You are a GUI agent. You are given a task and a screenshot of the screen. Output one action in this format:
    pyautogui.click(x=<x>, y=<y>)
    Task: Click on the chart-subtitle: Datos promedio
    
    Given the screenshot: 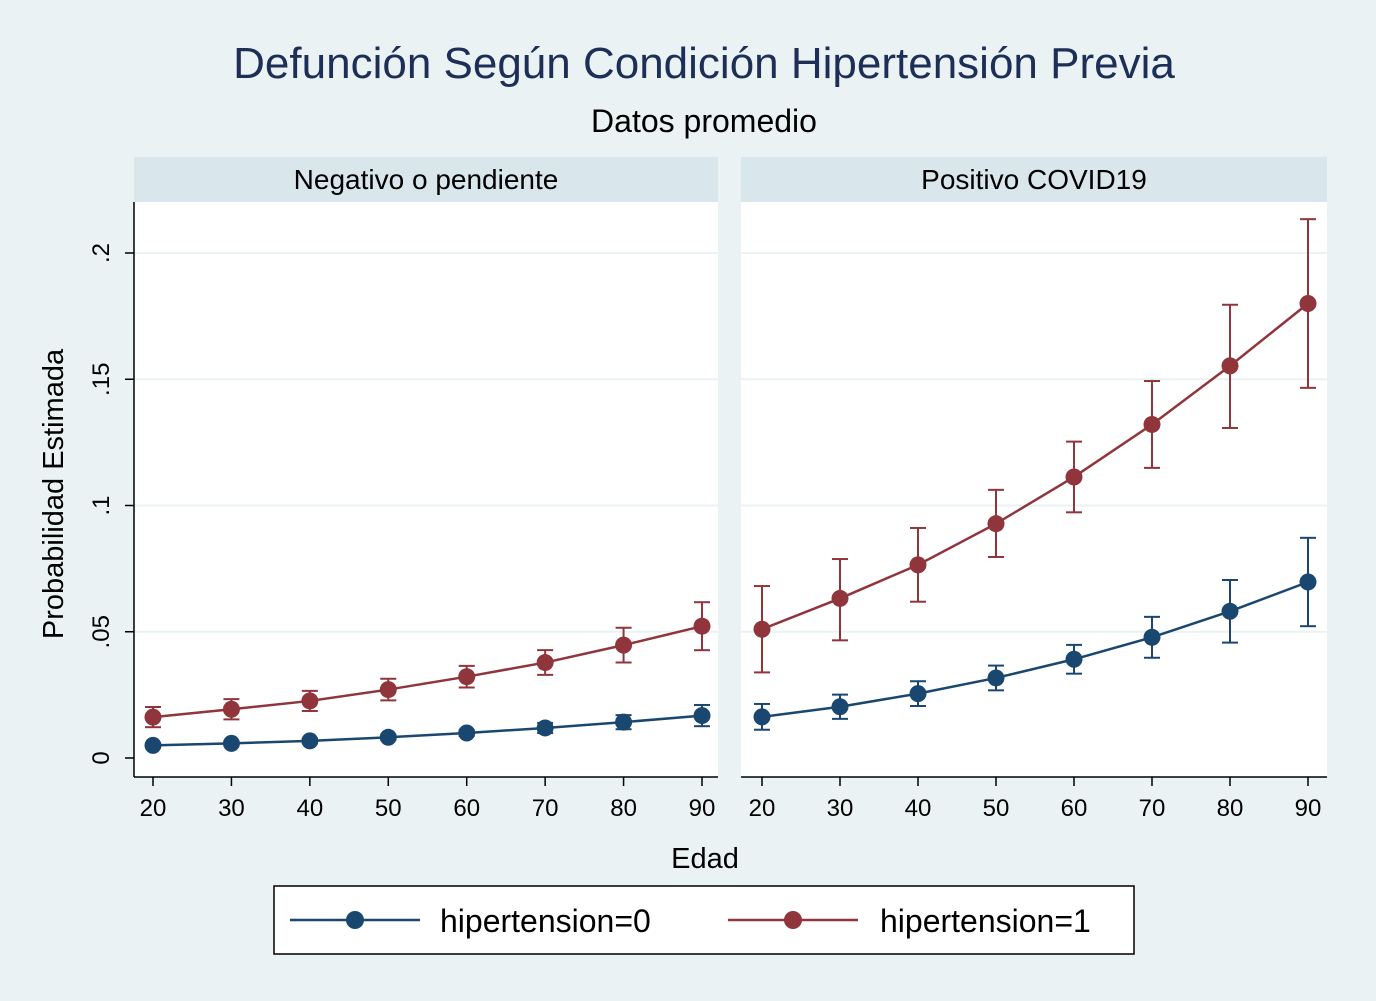 What is the action you would take?
    pyautogui.click(x=704, y=121)
    